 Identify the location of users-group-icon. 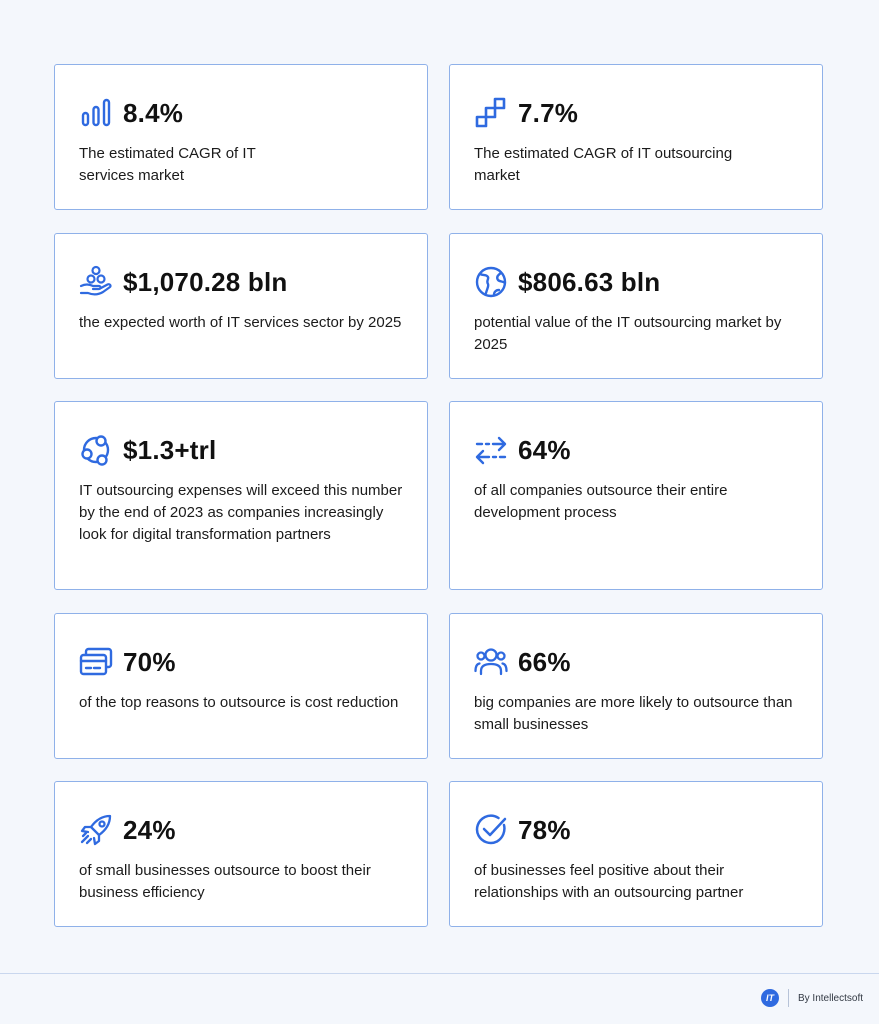
(491, 662).